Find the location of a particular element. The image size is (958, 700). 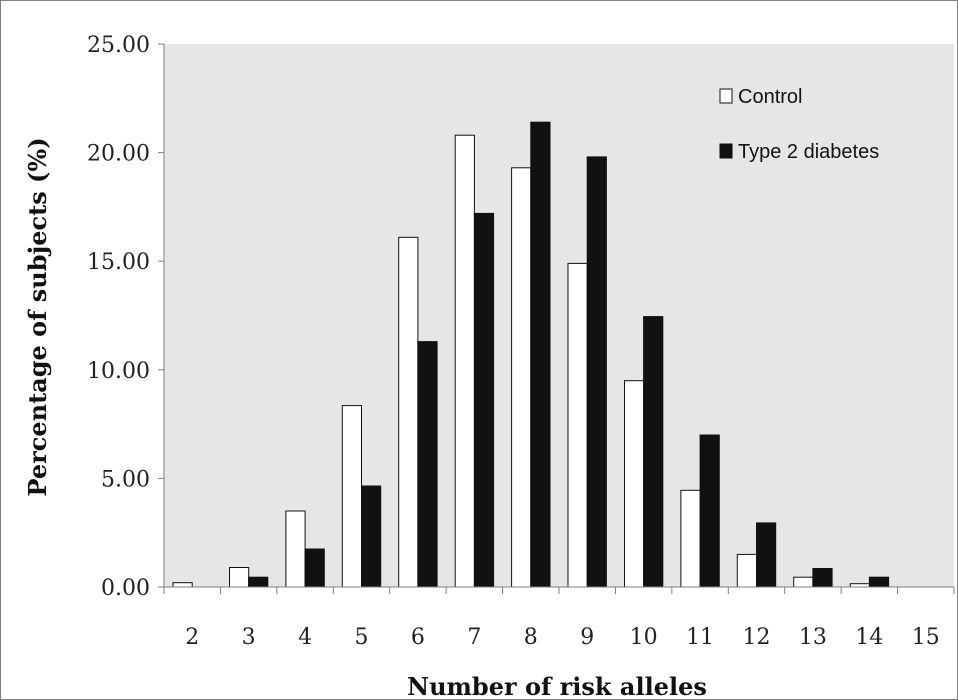

x-tick-label: 12 is located at coordinates (757, 637).